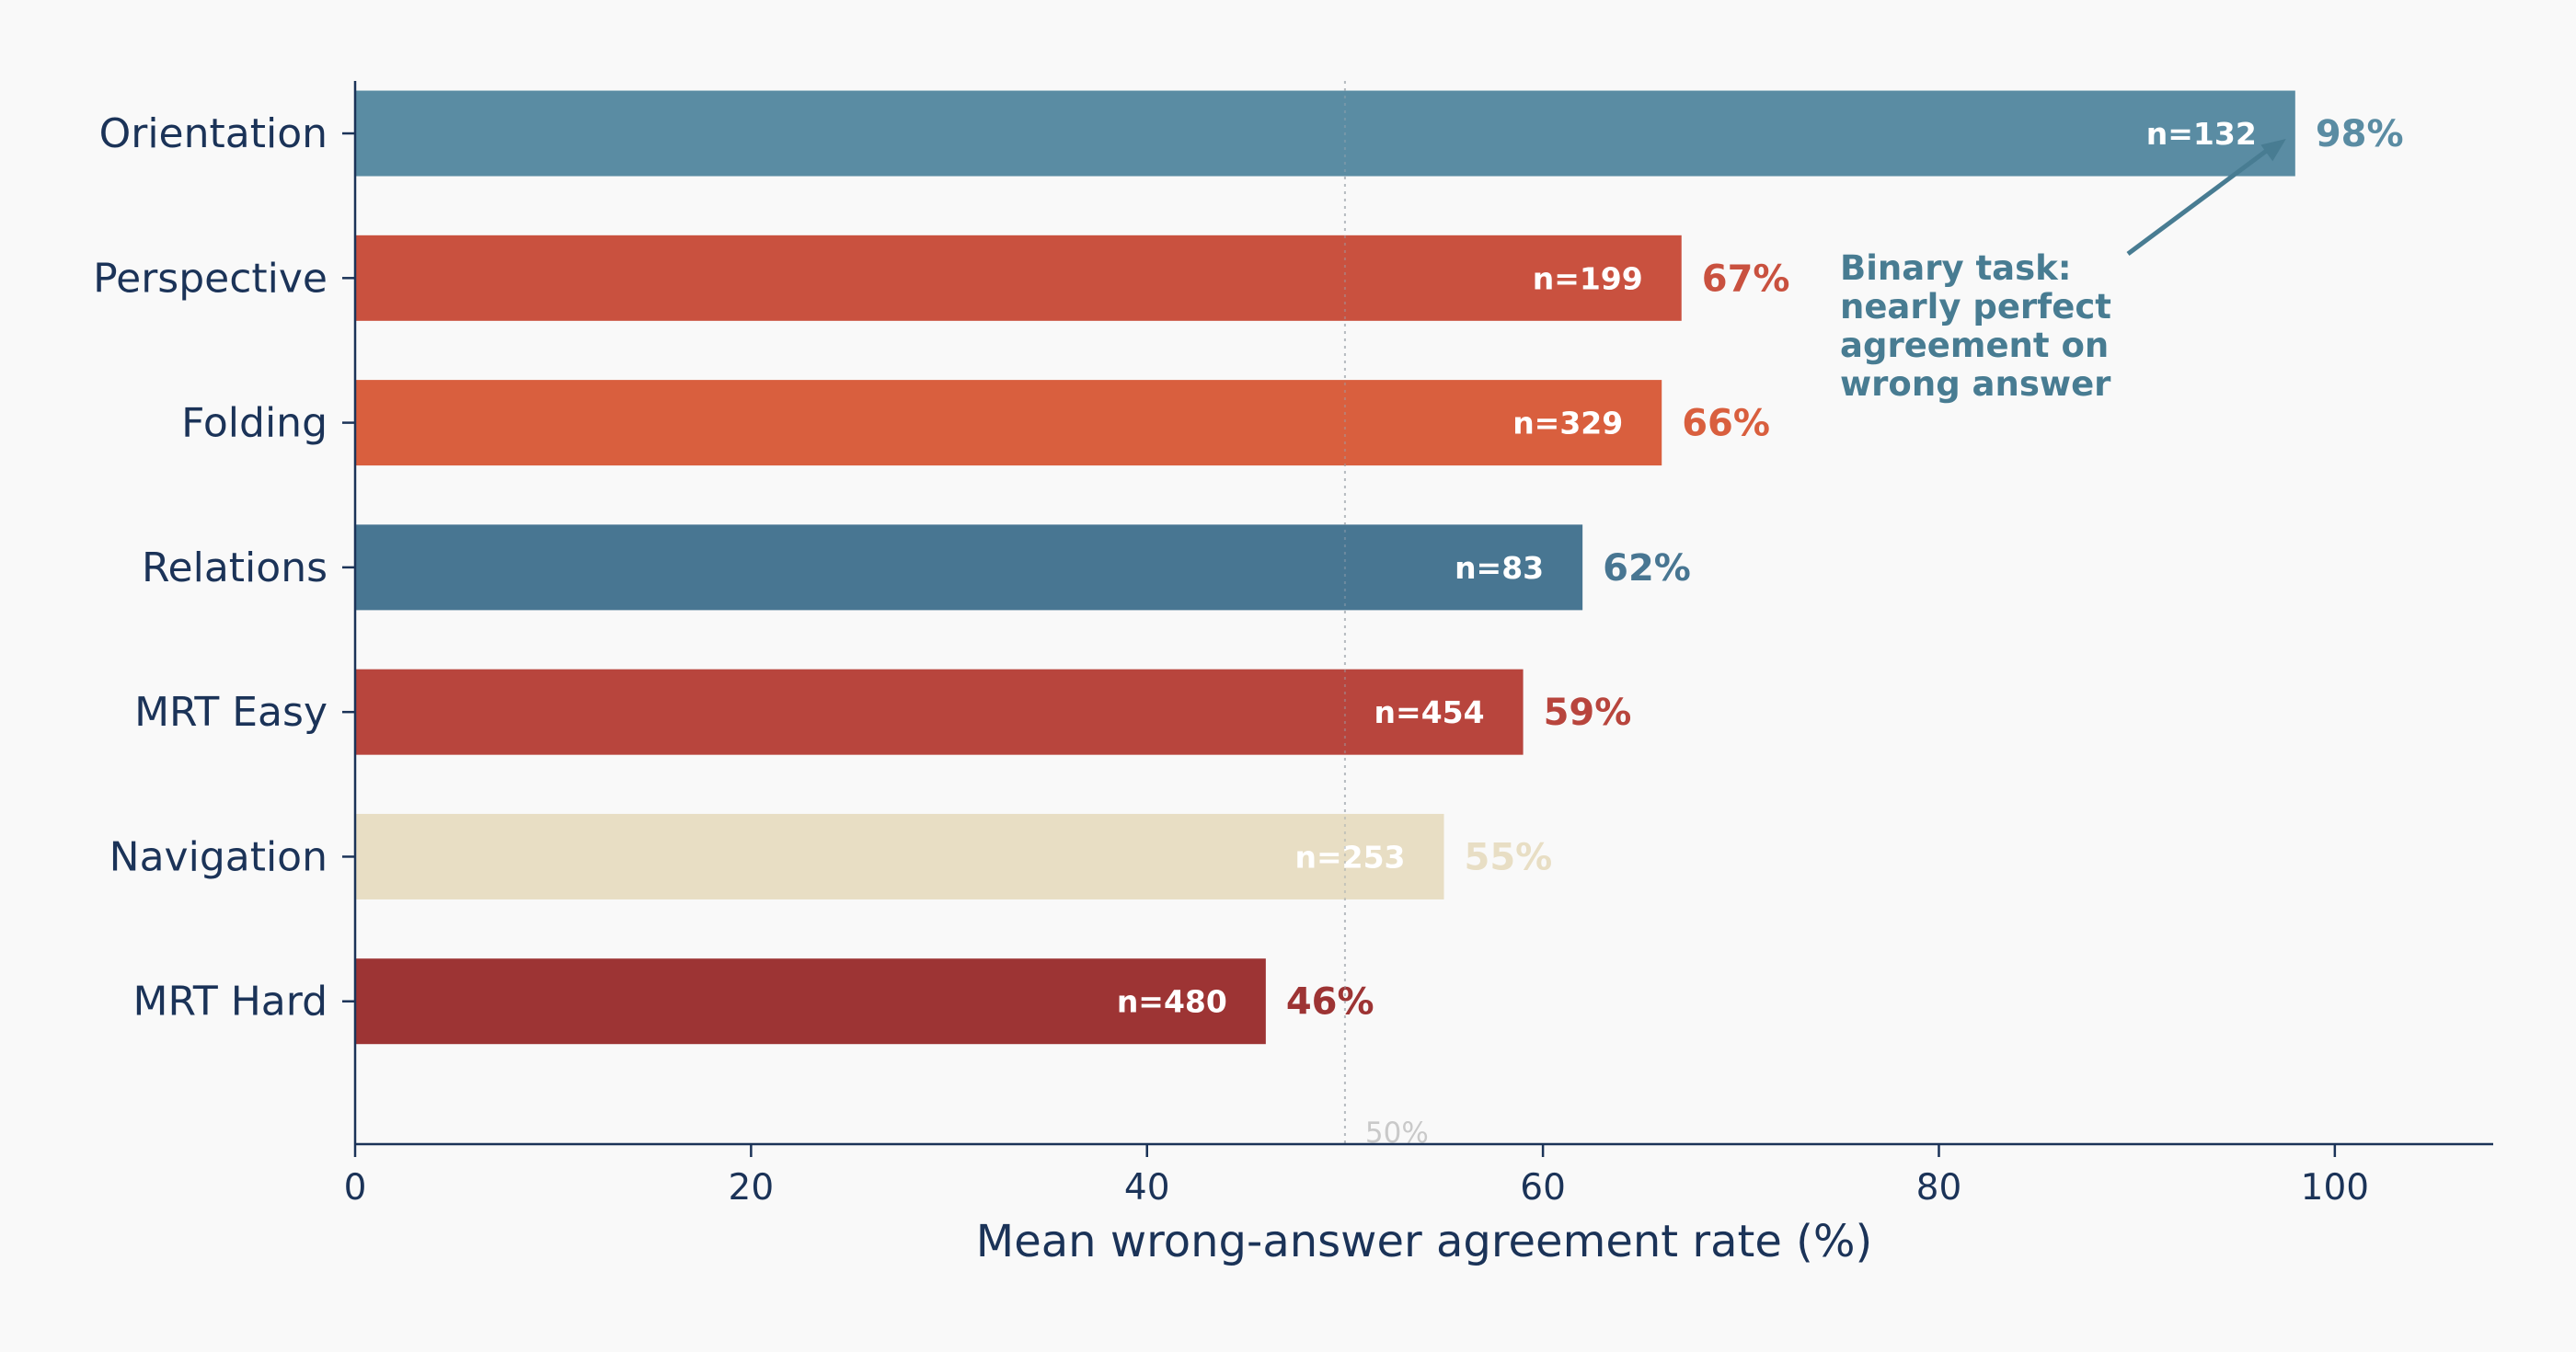 Image resolution: width=2576 pixels, height=1352 pixels. I want to click on annotation-text-line: Binary task:, so click(1956, 268).